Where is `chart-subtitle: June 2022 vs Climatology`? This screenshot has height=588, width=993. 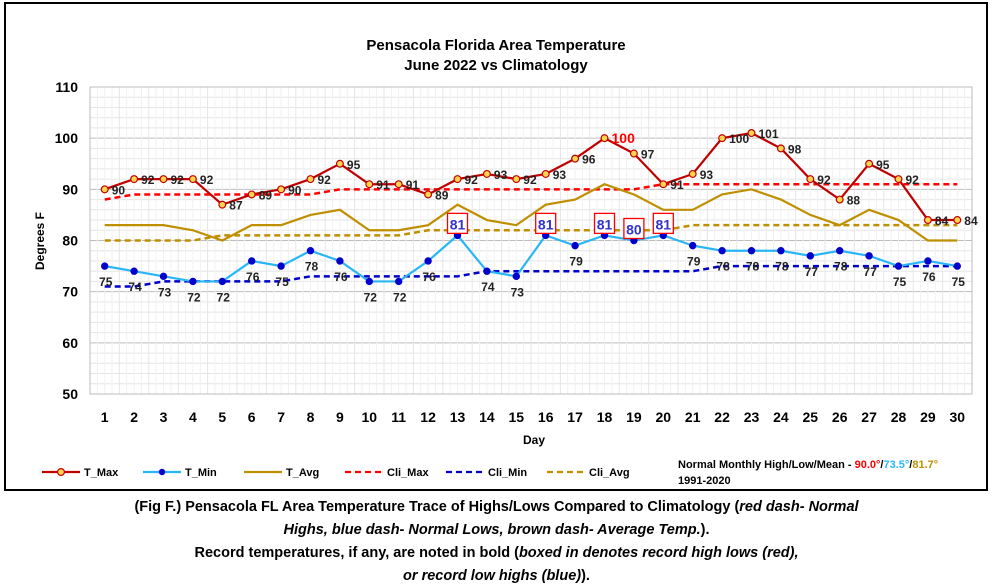 chart-subtitle: June 2022 vs Climatology is located at coordinates (496, 65).